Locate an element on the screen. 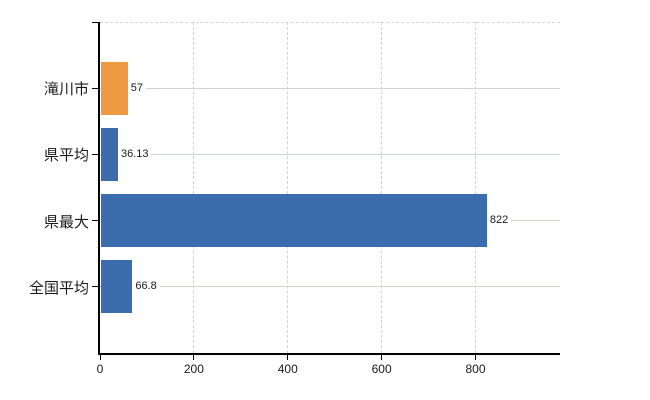 The width and height of the screenshot is (650, 400). value-label: 66.8 is located at coordinates (146, 287).